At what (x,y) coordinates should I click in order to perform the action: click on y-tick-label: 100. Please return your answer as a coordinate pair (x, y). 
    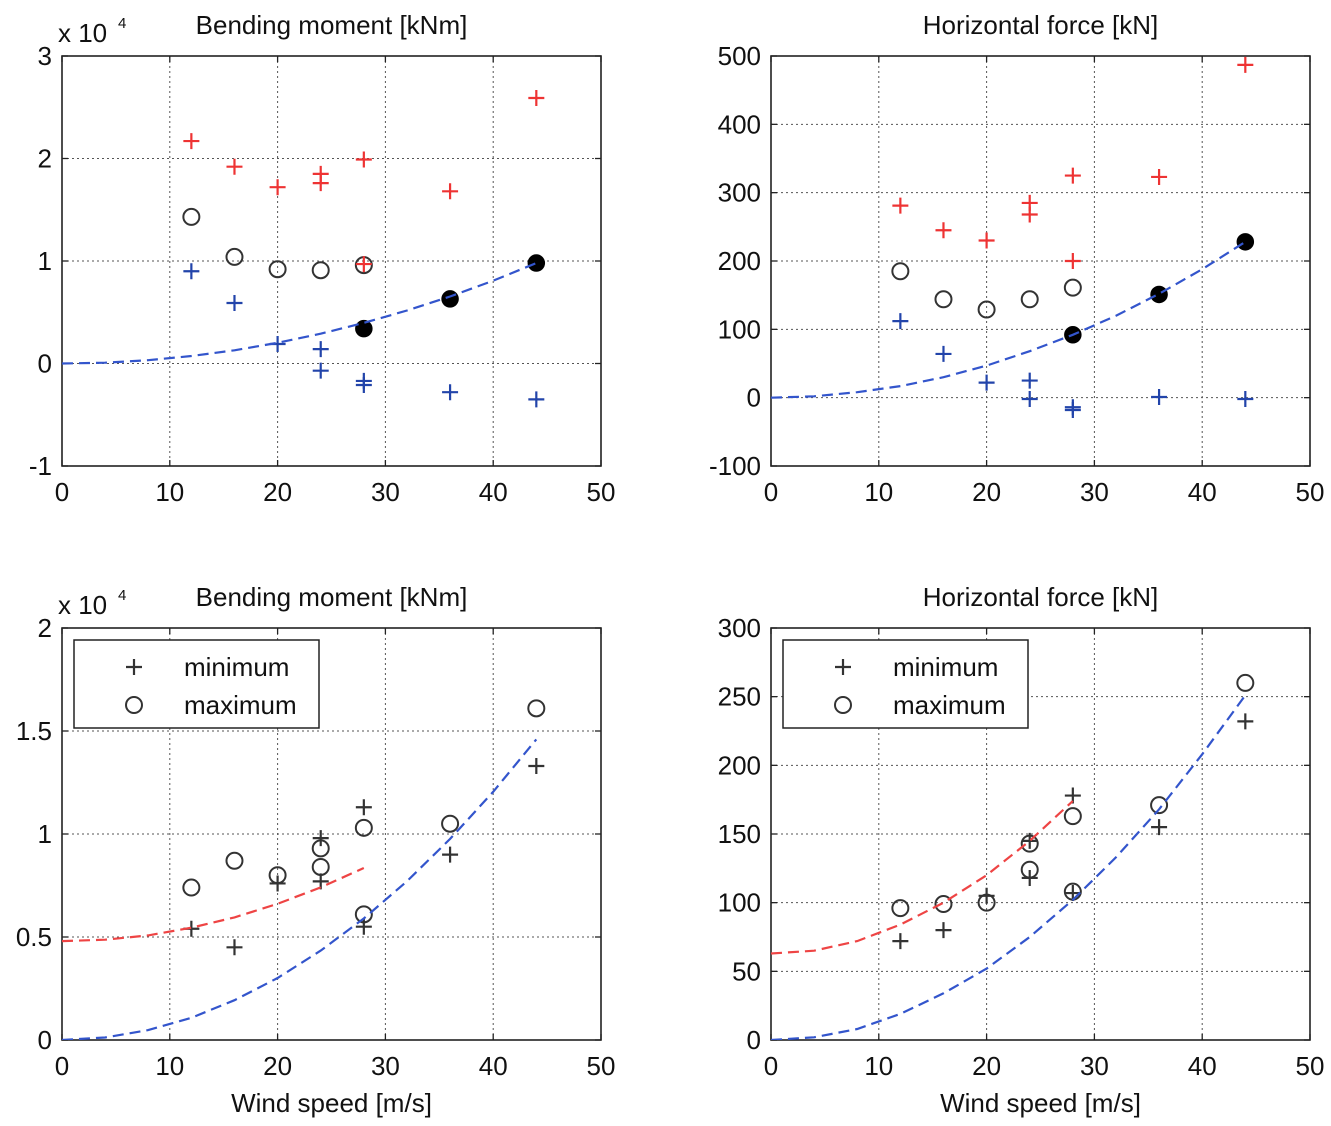
    Looking at the image, I should click on (739, 329).